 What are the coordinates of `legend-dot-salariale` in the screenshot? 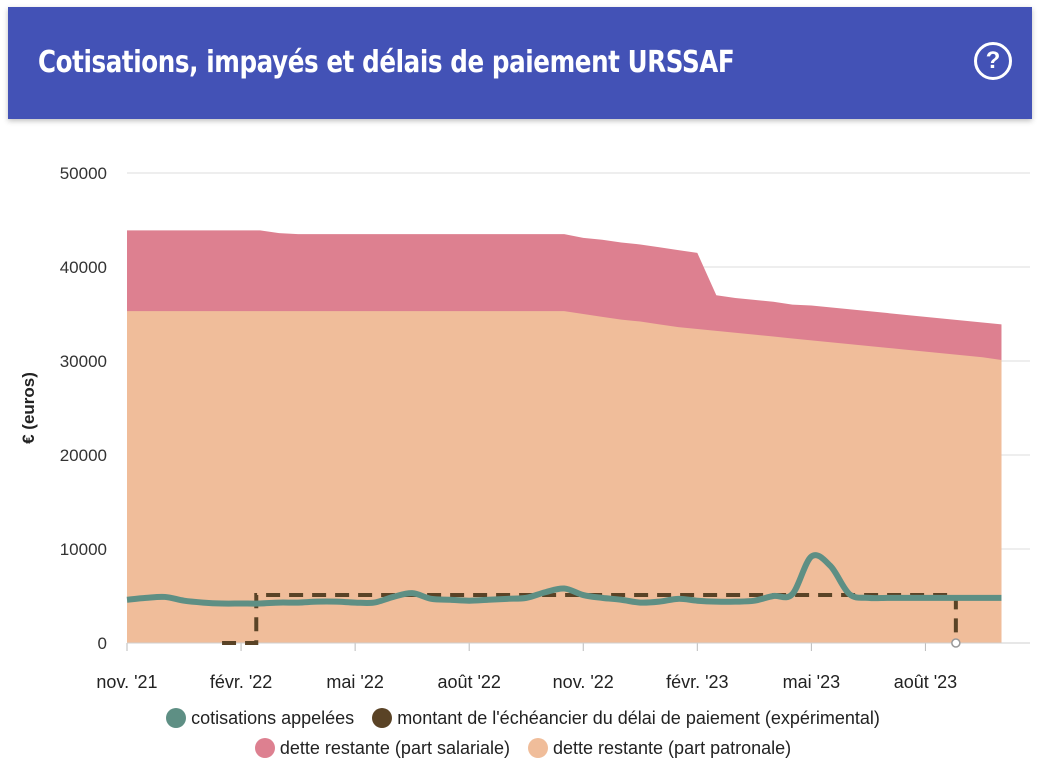 It's located at (264, 748).